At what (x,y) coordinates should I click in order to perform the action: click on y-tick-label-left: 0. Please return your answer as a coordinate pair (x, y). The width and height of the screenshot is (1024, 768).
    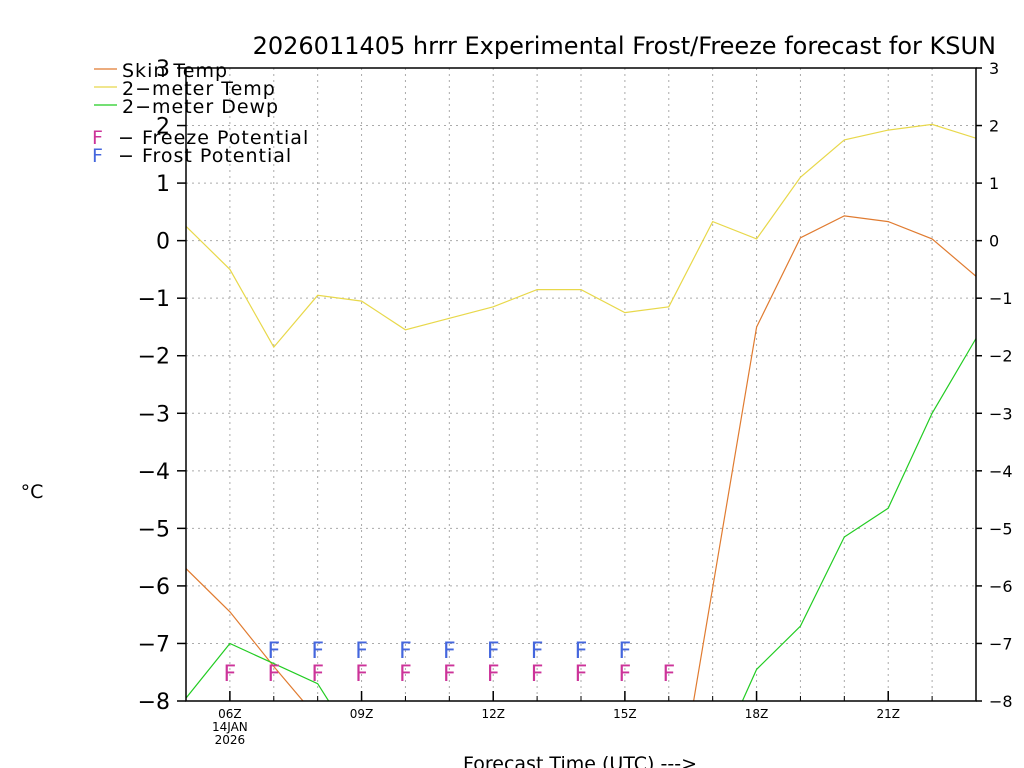
    Looking at the image, I should click on (163, 242).